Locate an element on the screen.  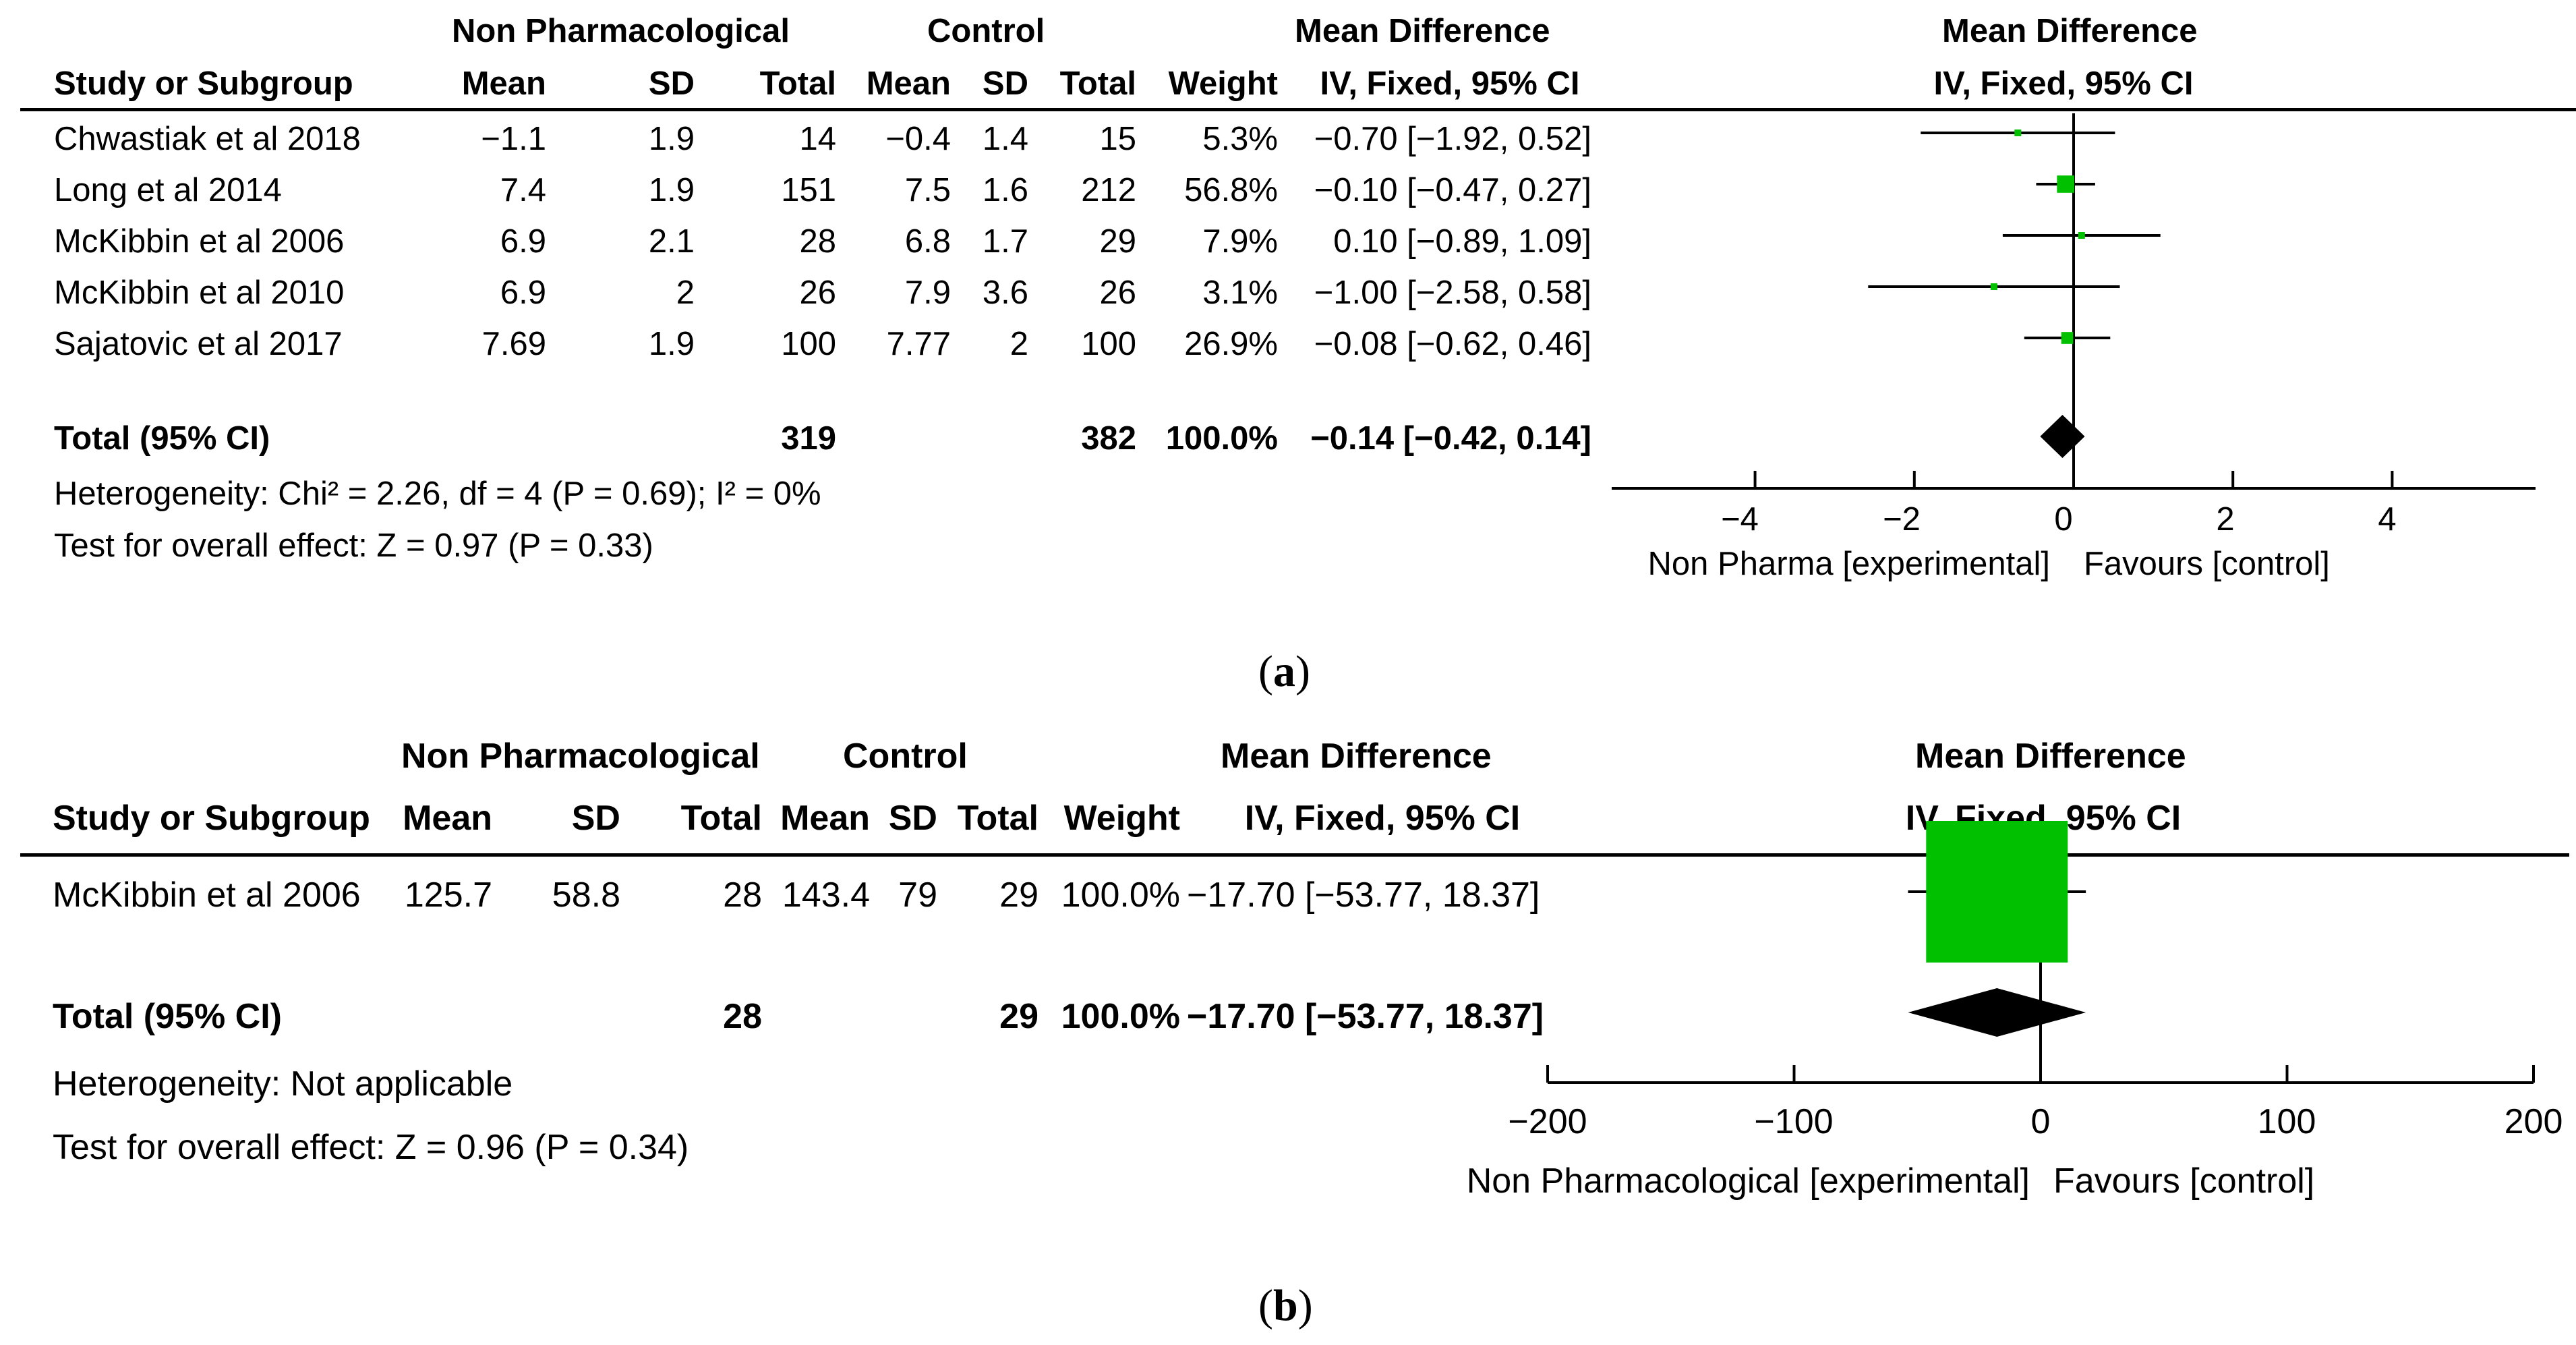
ctrl-mean: 7.9 is located at coordinates (928, 293).